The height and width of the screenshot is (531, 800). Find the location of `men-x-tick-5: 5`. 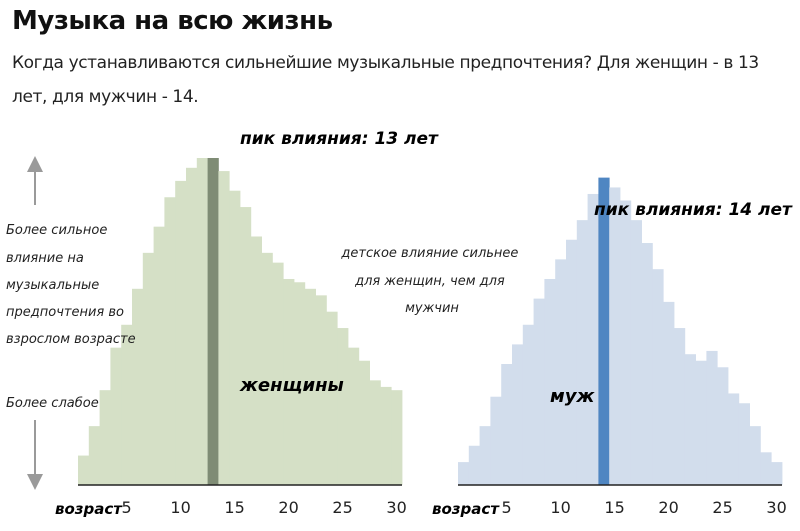

men-x-tick-5: 5 is located at coordinates (507, 507).